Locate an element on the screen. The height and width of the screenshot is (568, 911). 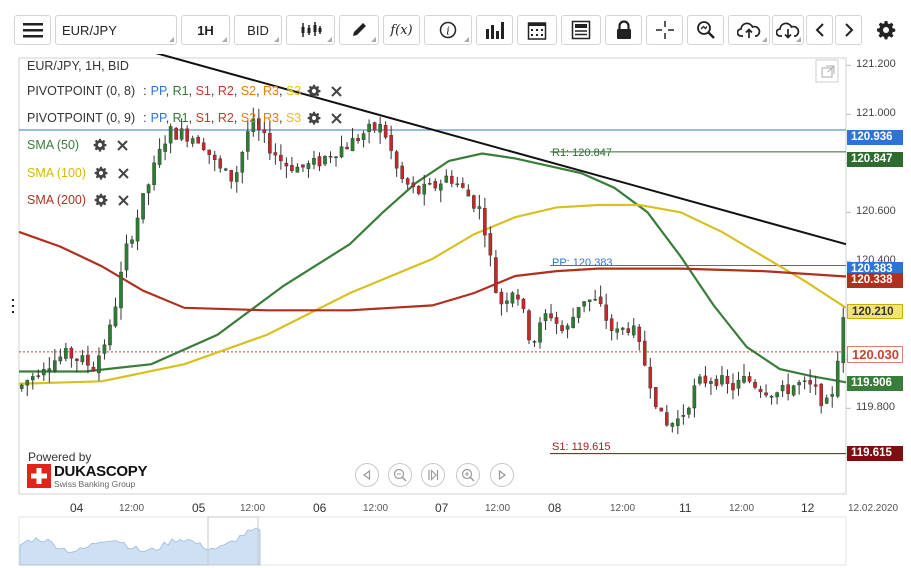
info-icon: i is located at coordinates (448, 30).